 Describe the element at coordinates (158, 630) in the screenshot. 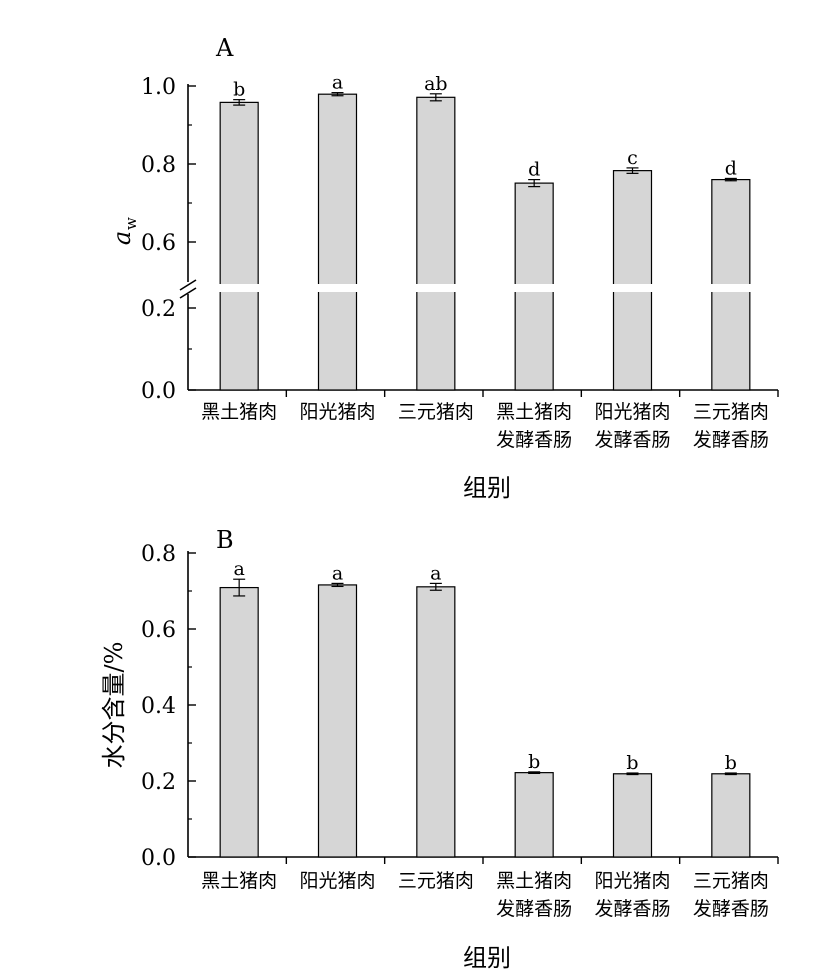

I see `panel-b-y-tick-label: 0.6` at that location.